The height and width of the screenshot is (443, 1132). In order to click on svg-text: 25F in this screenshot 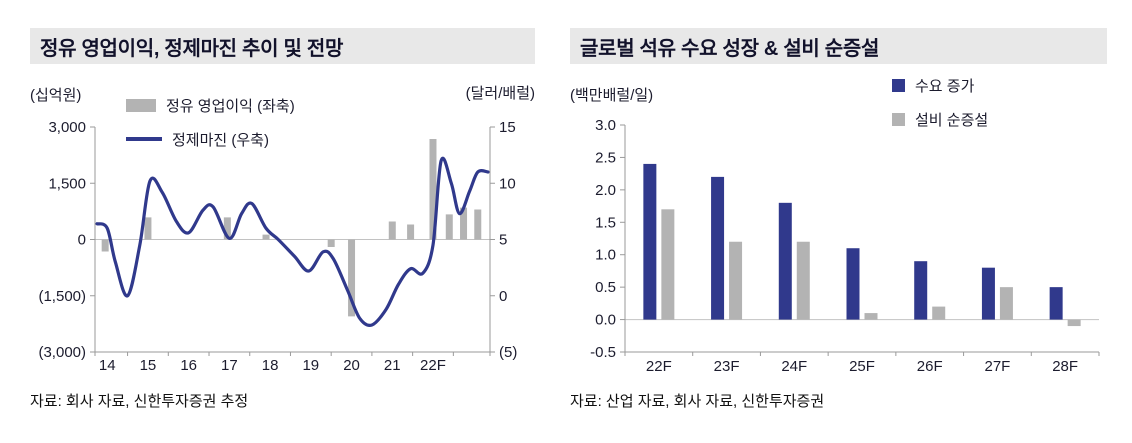, I will do `click(862, 366)`.